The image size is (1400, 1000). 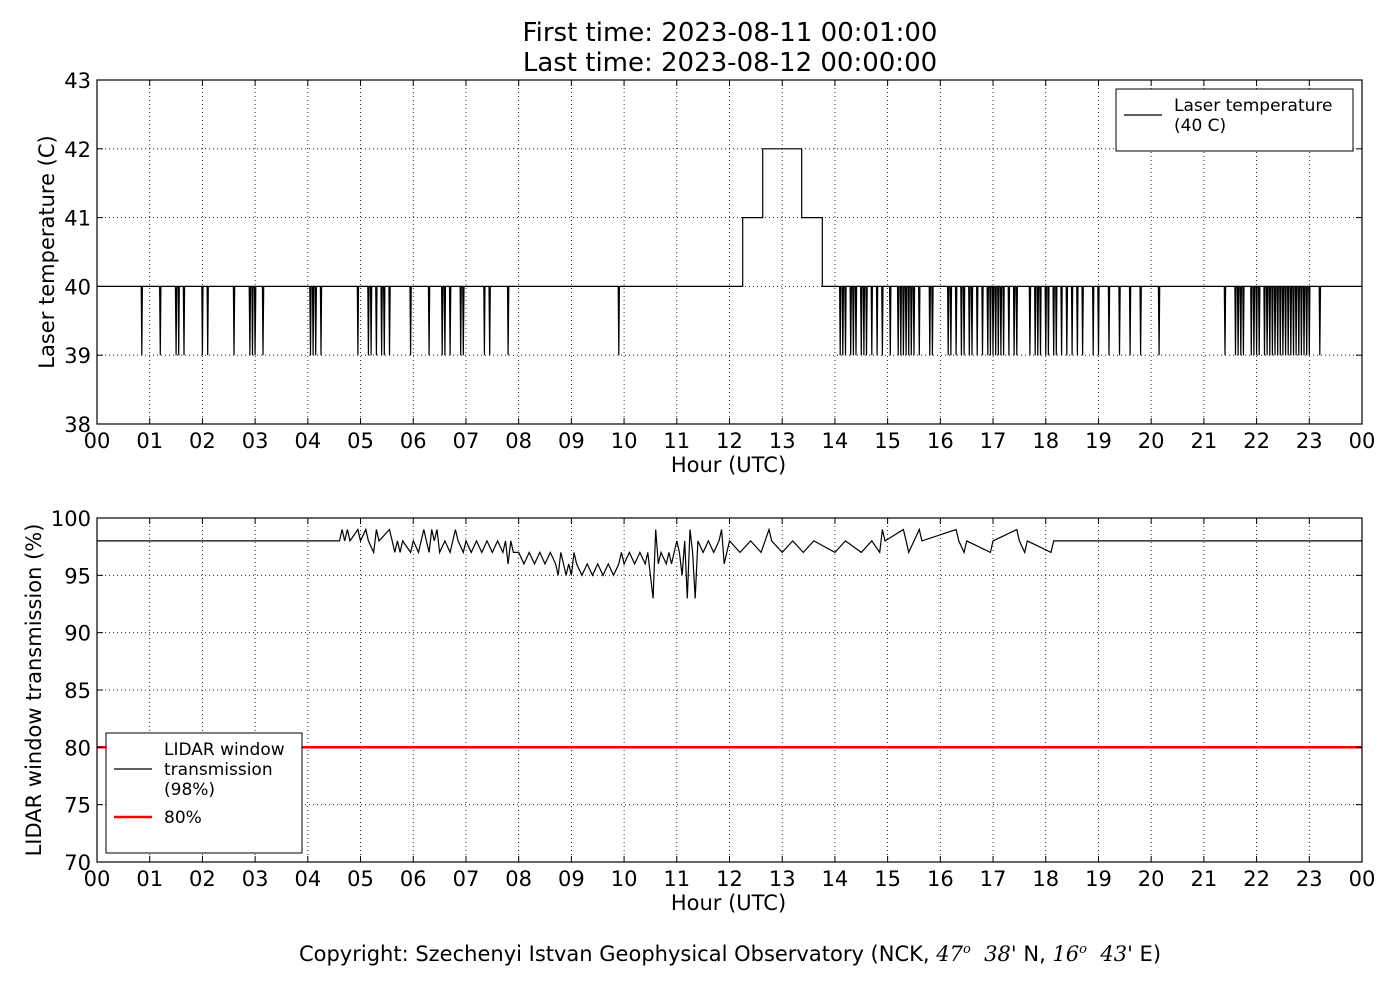 I want to click on legend-label: (40 C), so click(x=1200, y=126).